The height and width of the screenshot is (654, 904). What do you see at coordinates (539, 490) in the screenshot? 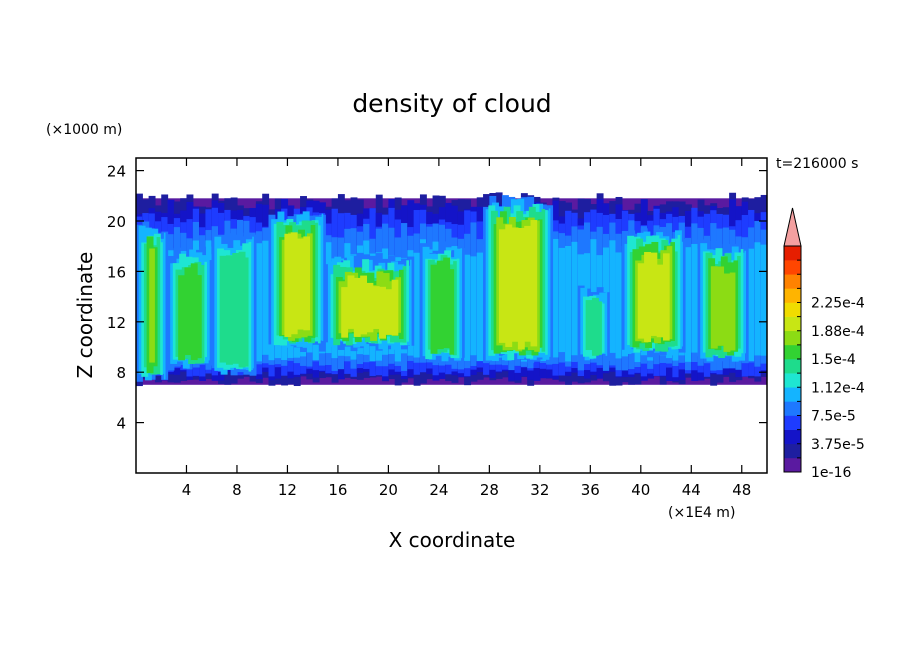
I see `x-tick-label: 32` at bounding box center [539, 490].